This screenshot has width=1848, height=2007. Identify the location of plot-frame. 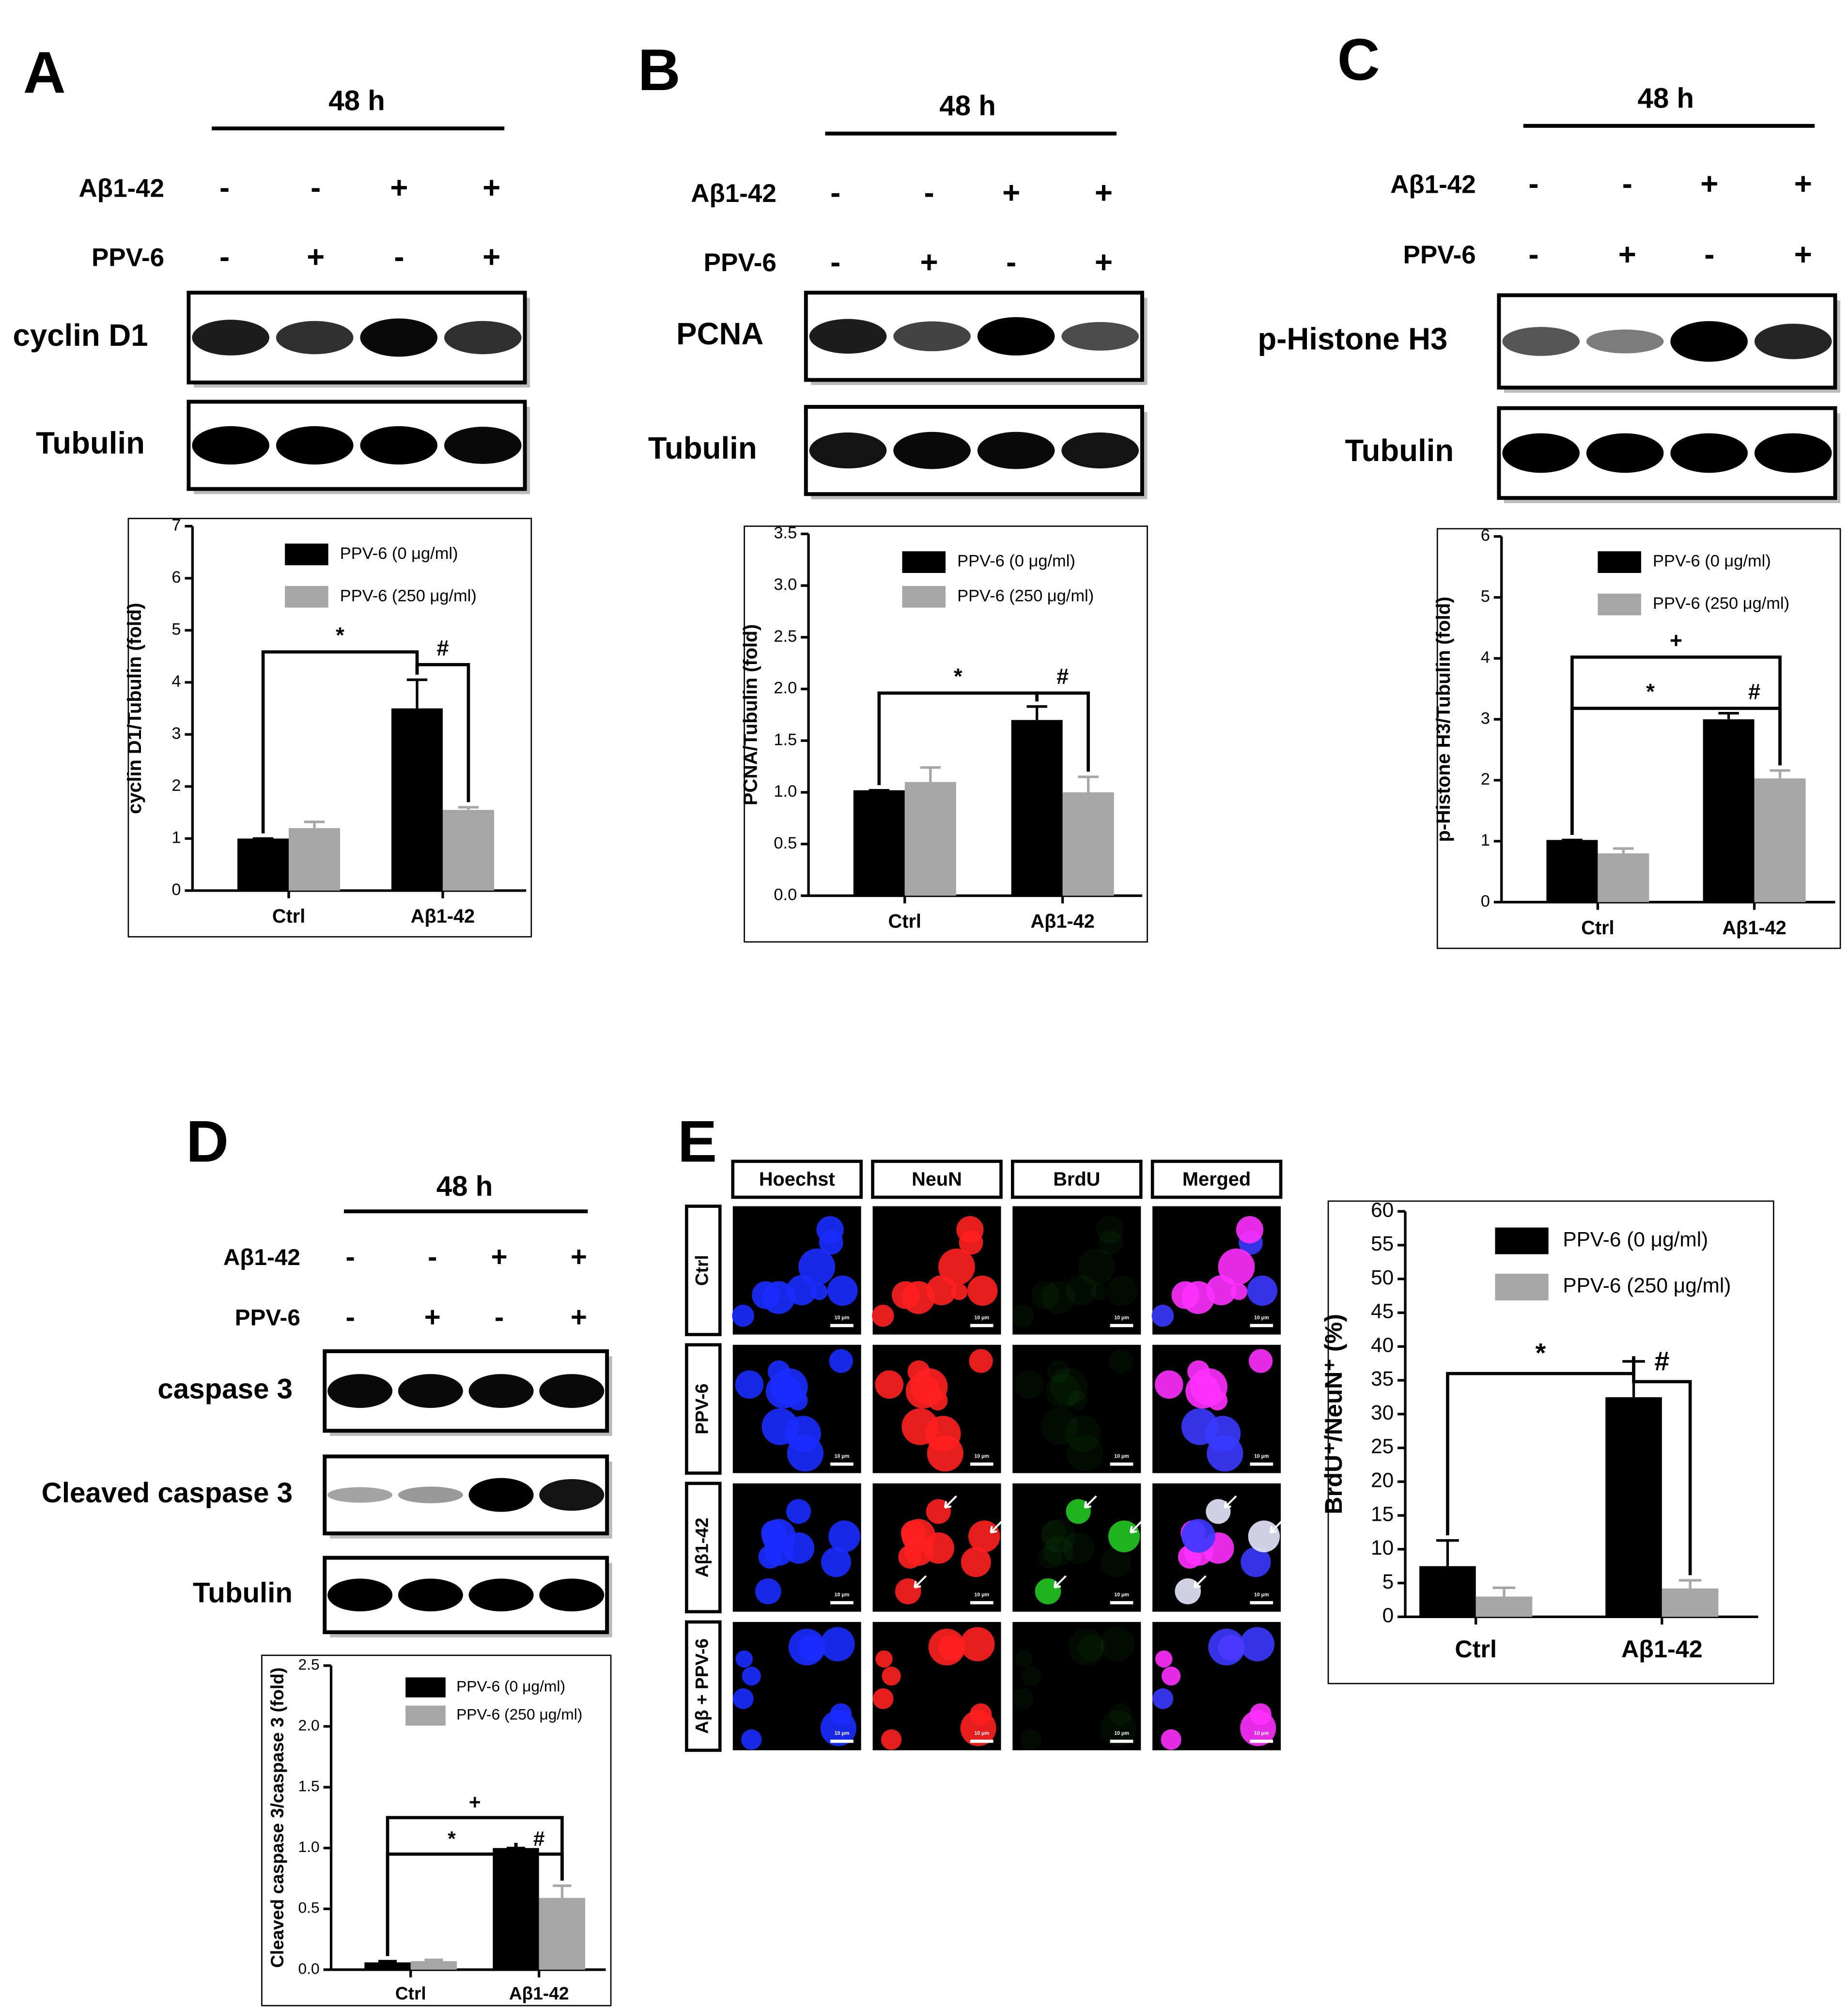
(946, 734).